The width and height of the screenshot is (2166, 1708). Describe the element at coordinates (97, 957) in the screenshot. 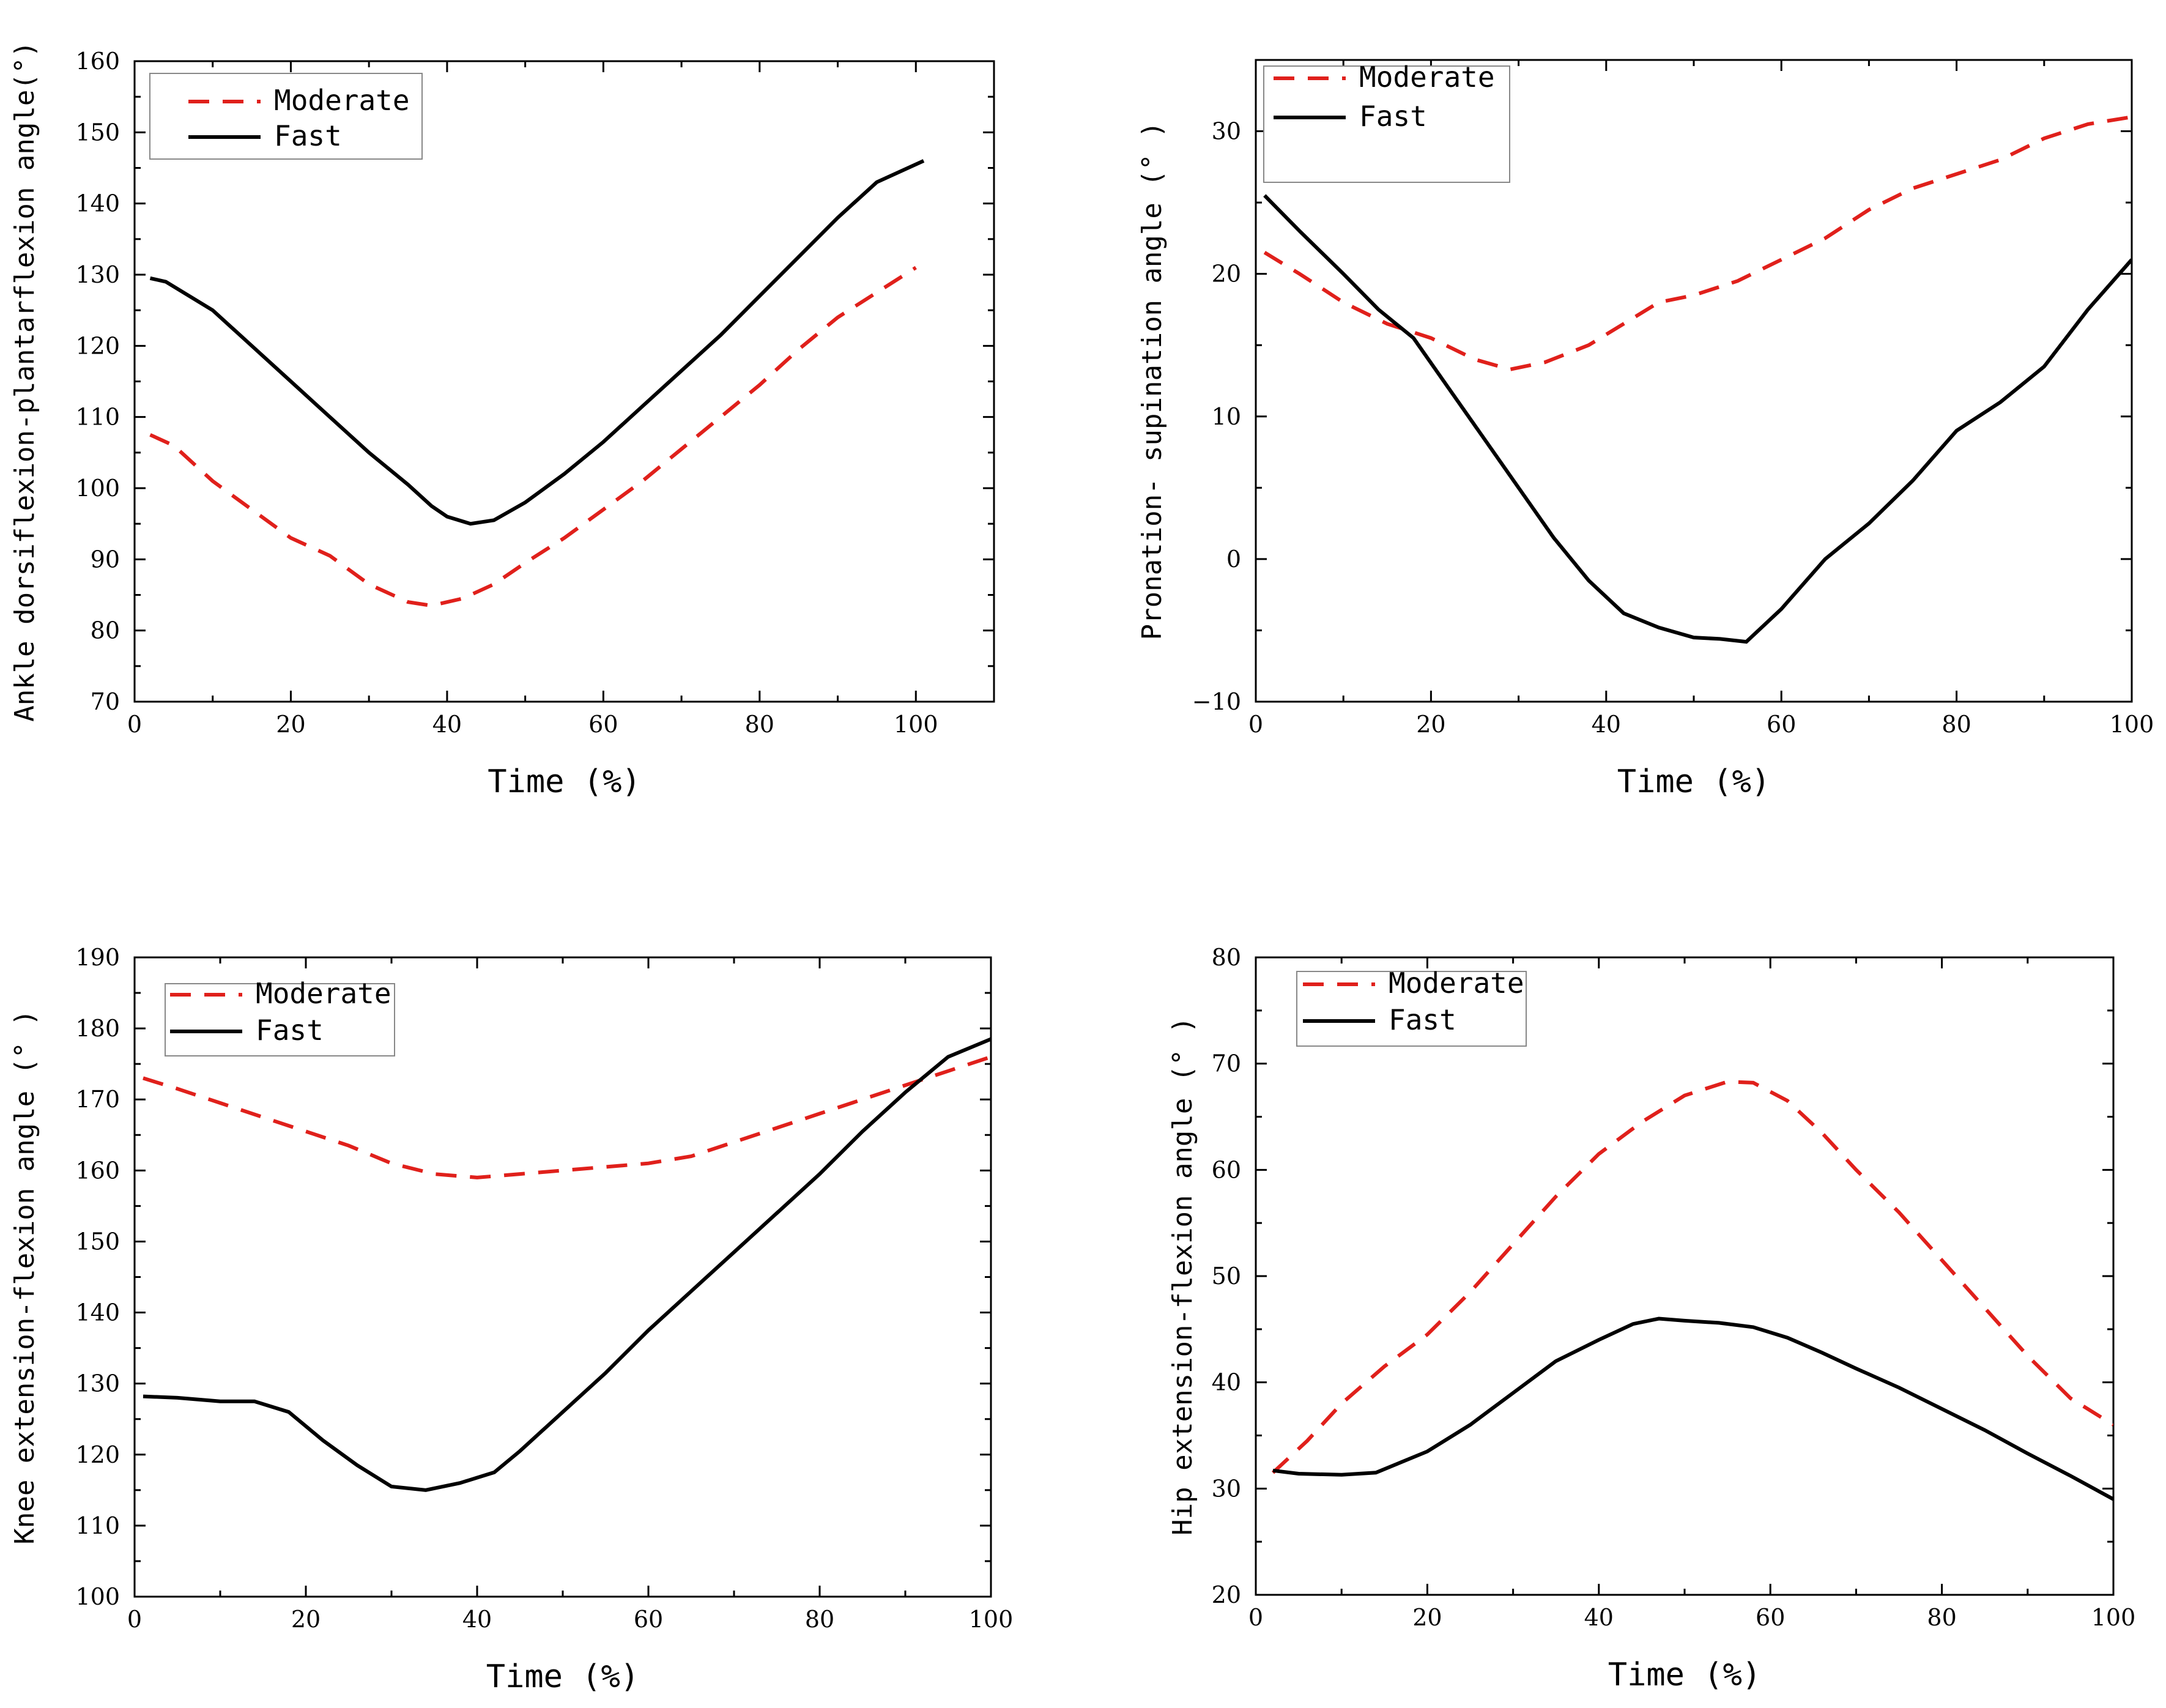

I see `y-tick-label: 190` at that location.